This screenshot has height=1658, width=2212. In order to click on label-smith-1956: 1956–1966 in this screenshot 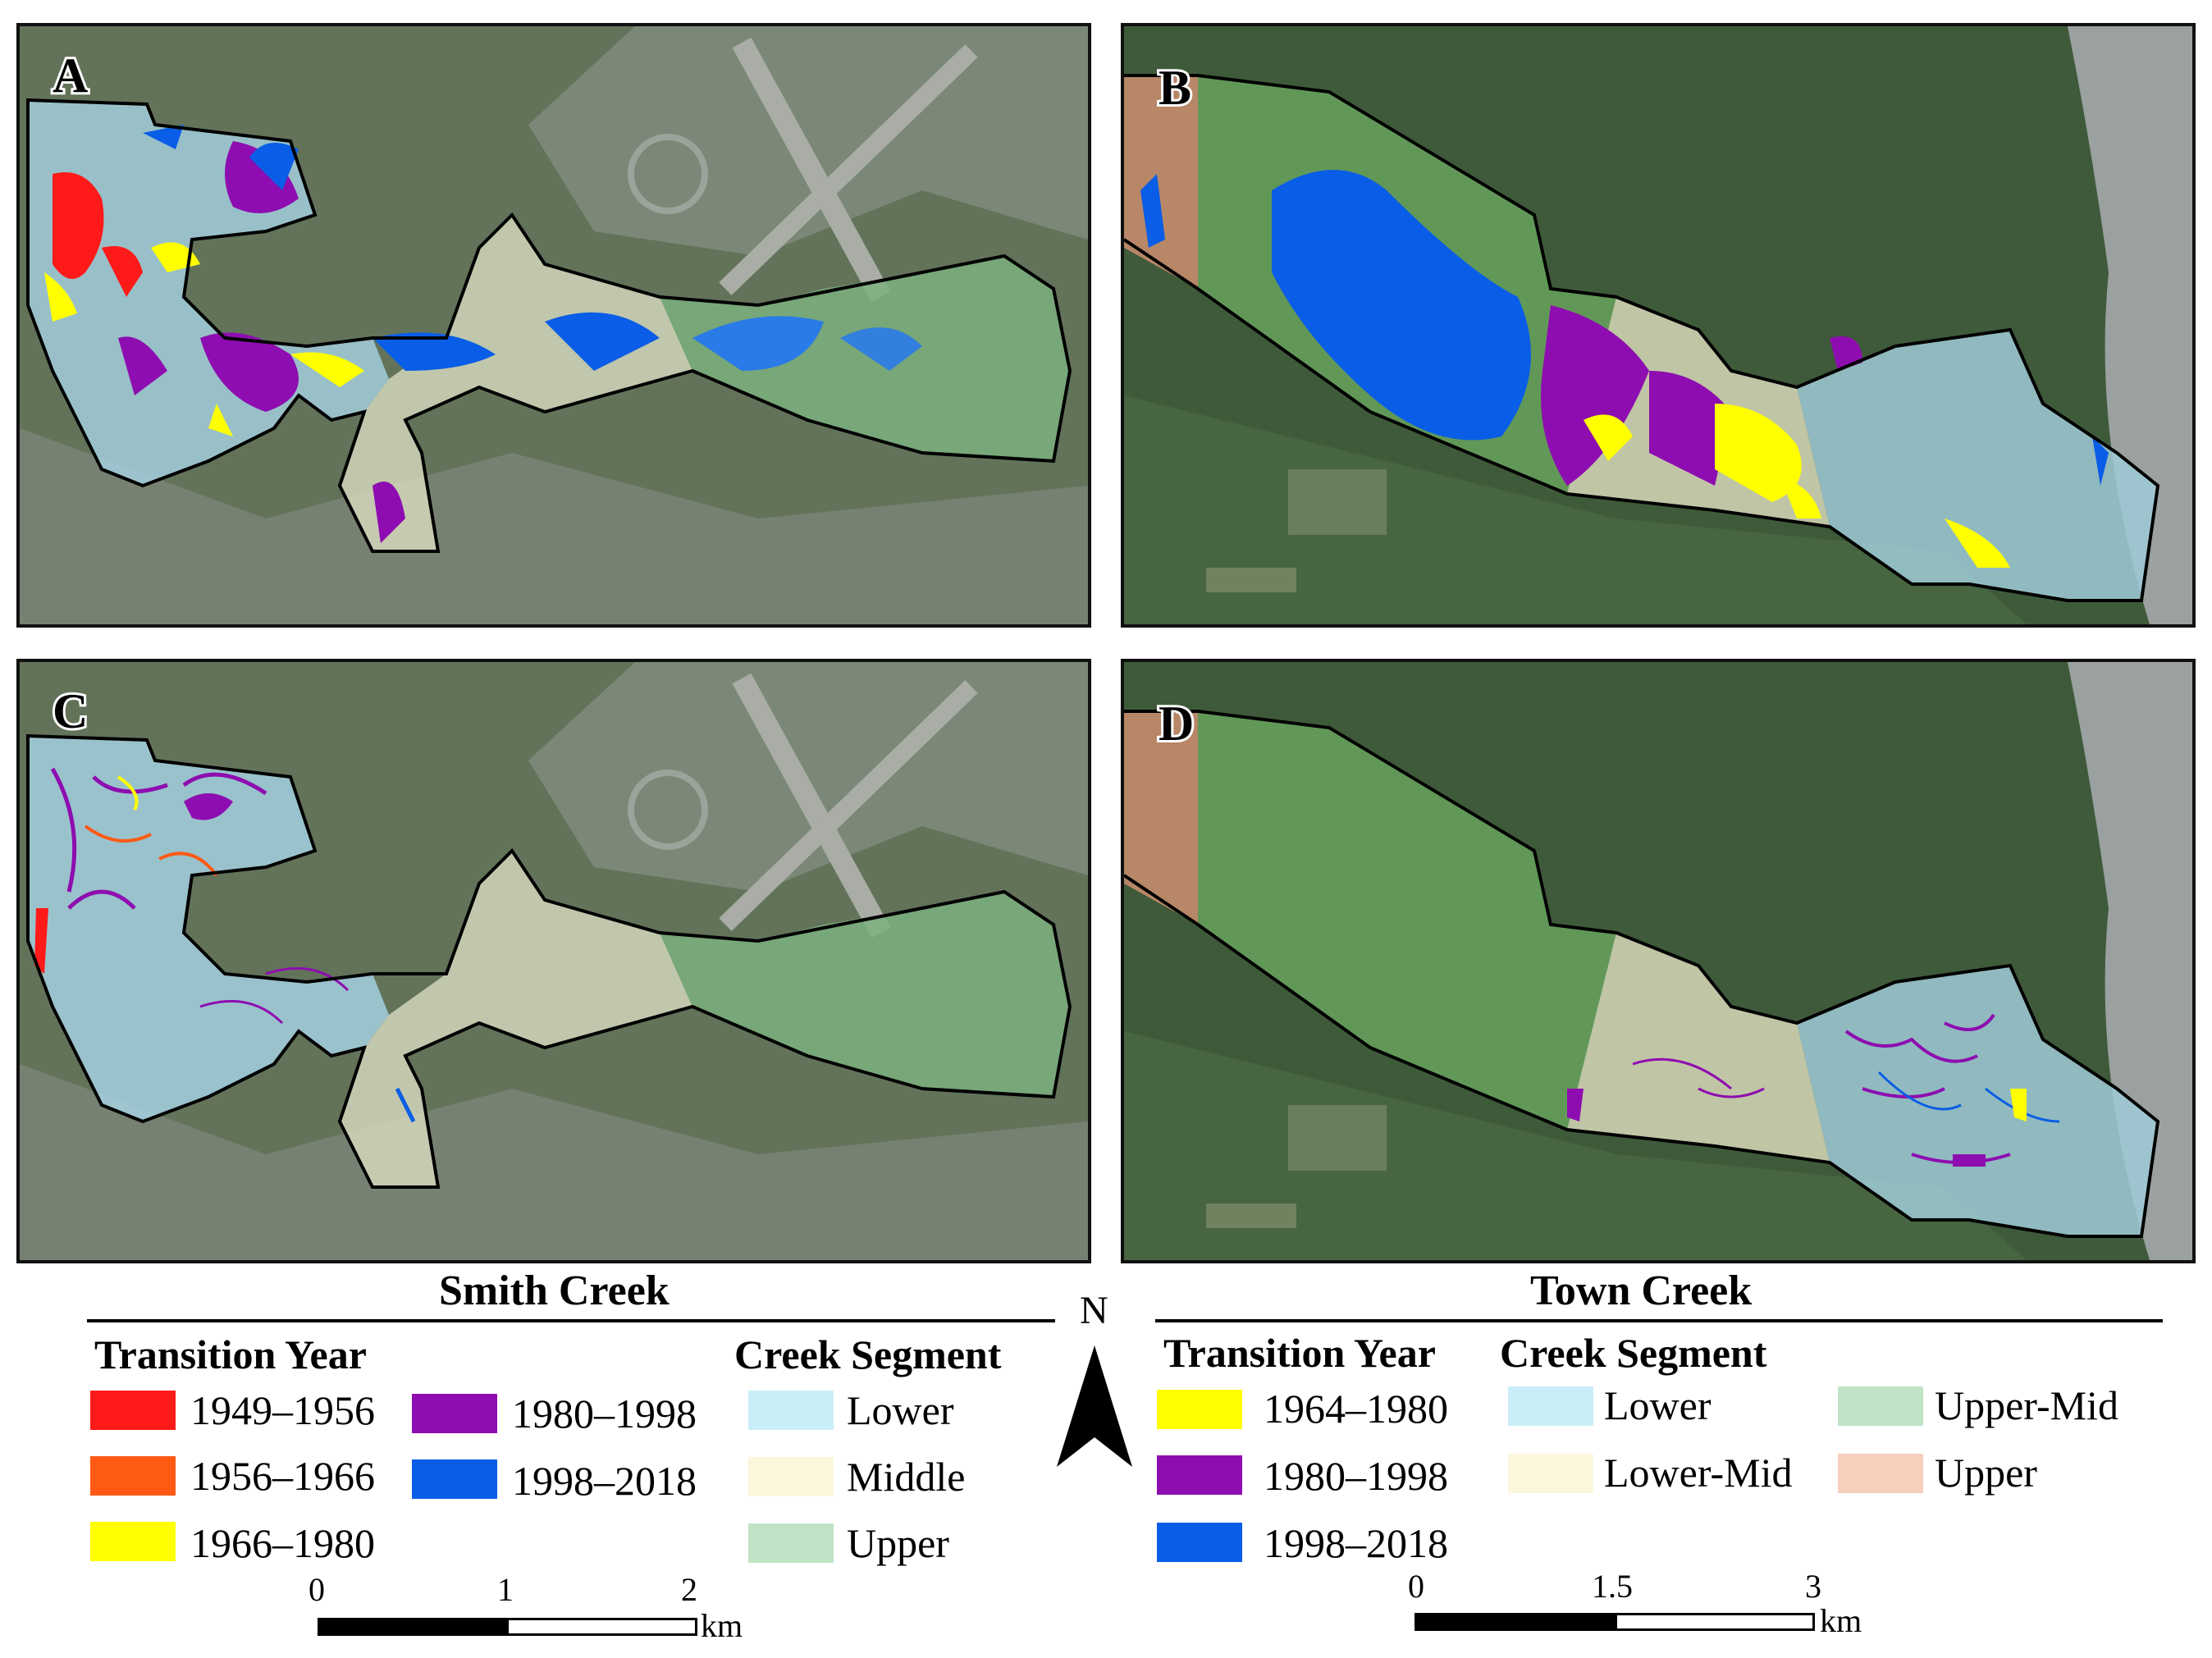, I will do `click(282, 1476)`.